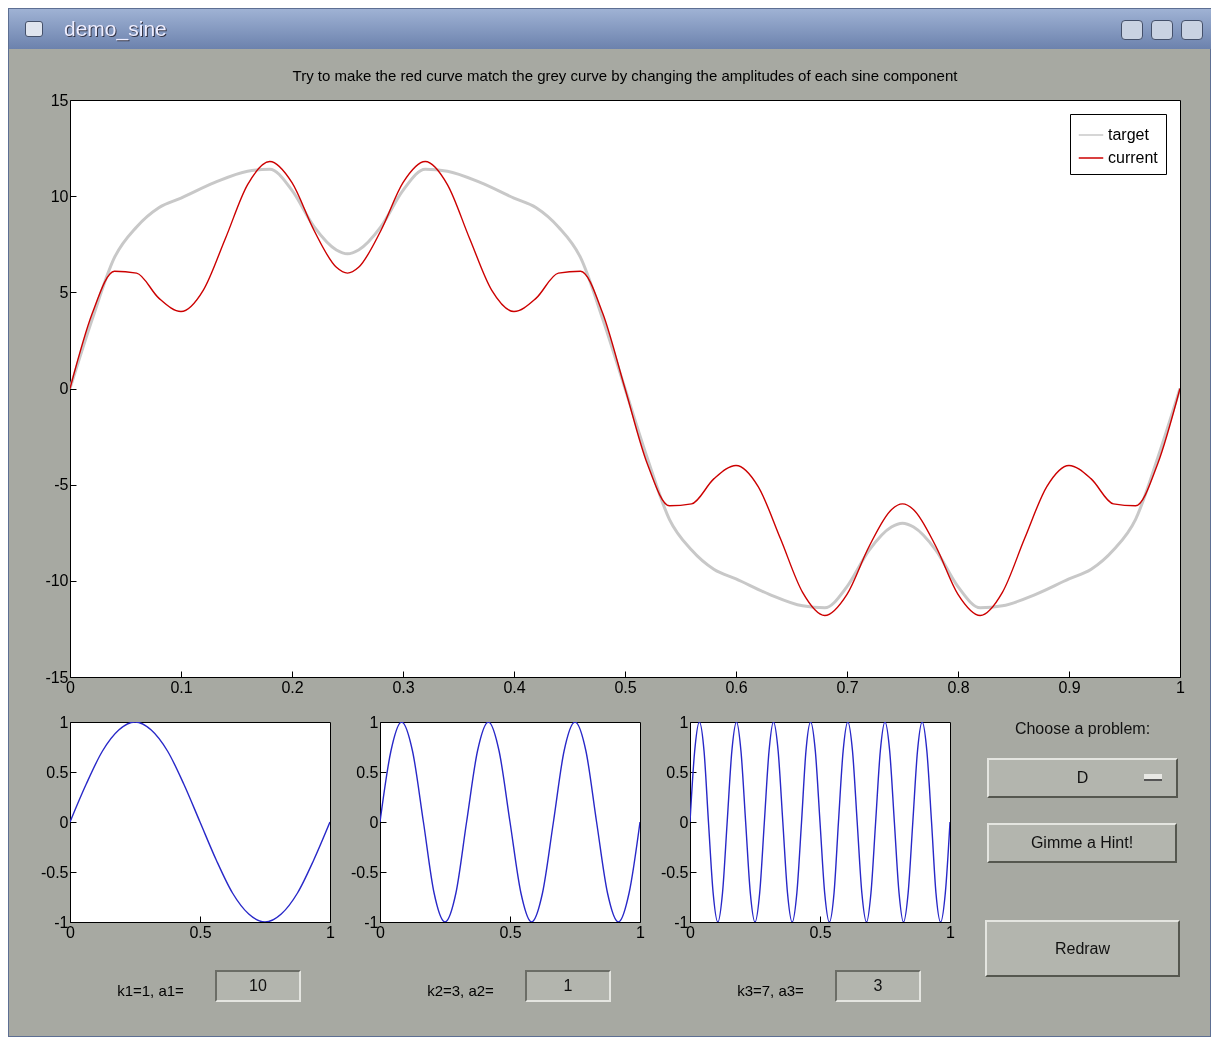 This screenshot has width=1211, height=1037. Describe the element at coordinates (878, 986) in the screenshot. I see `text: 3` at that location.